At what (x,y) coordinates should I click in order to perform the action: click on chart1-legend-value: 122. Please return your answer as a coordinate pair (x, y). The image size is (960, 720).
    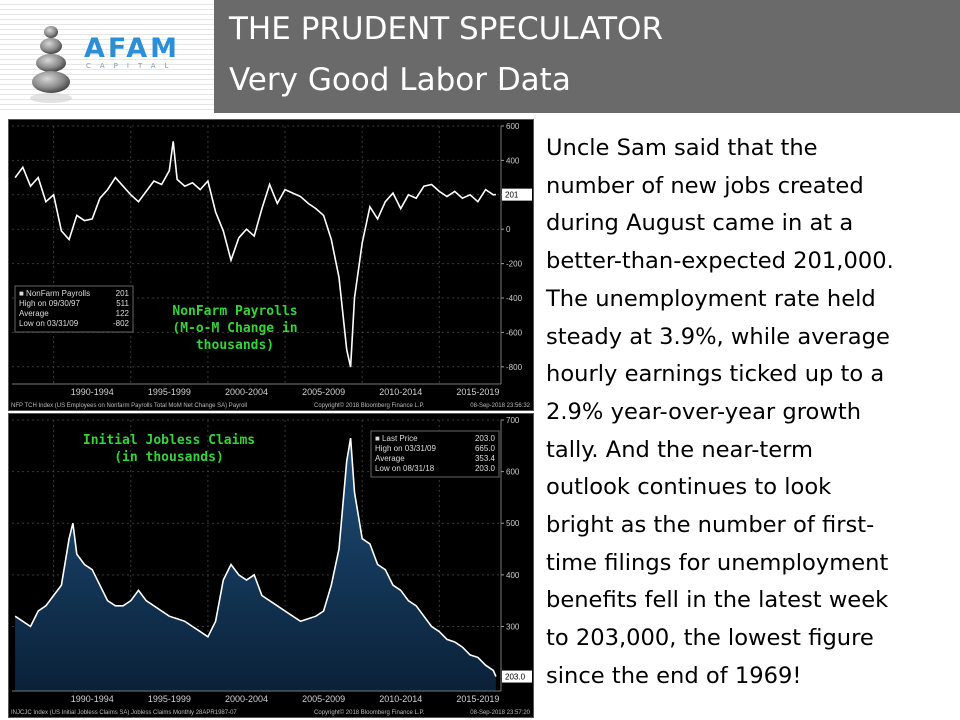
    Looking at the image, I should click on (123, 313).